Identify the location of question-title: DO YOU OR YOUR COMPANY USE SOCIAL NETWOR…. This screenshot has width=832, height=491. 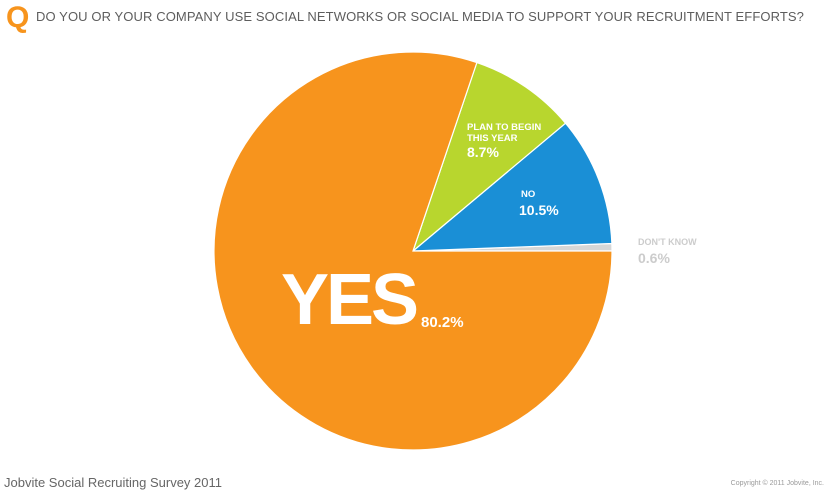
(420, 16).